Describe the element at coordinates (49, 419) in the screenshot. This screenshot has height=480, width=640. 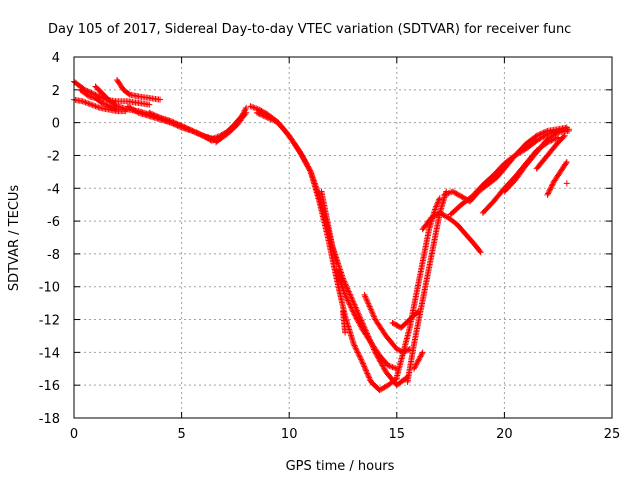
I see `y-tick-label: -18` at that location.